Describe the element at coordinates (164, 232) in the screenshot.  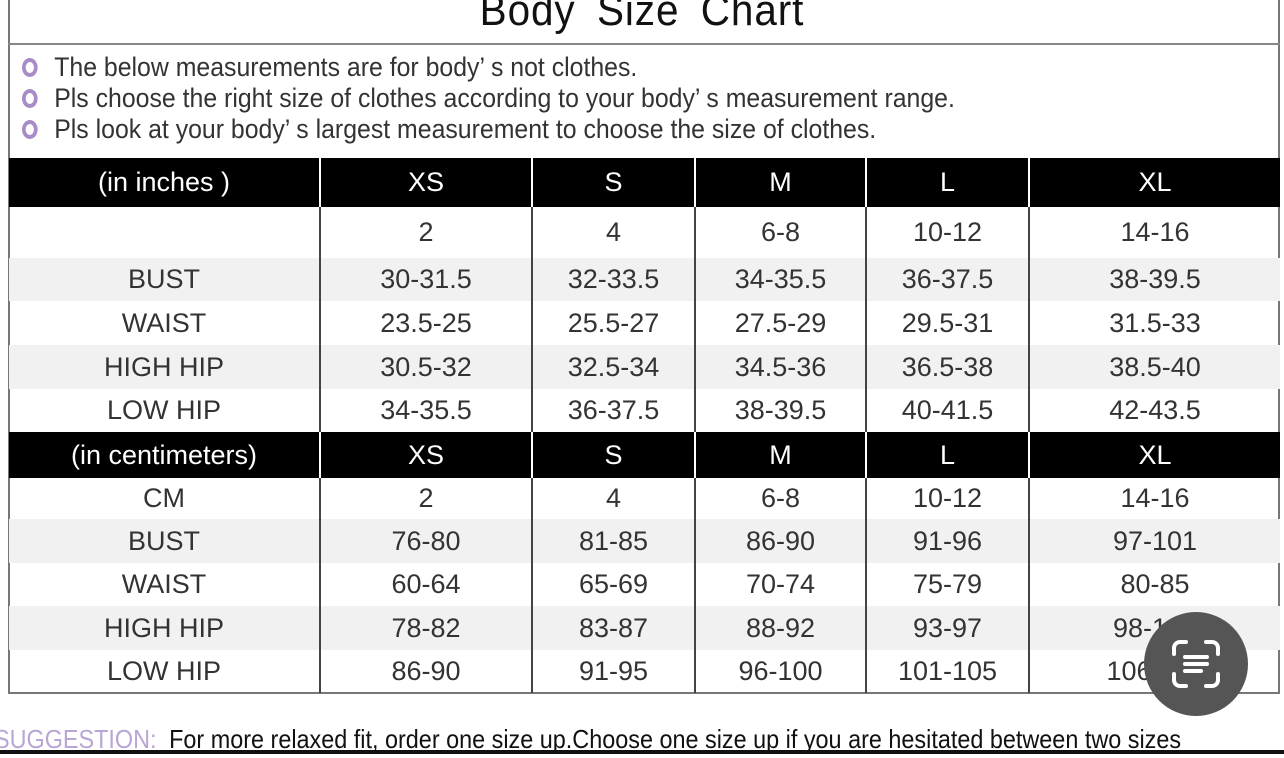
I see `row-label` at that location.